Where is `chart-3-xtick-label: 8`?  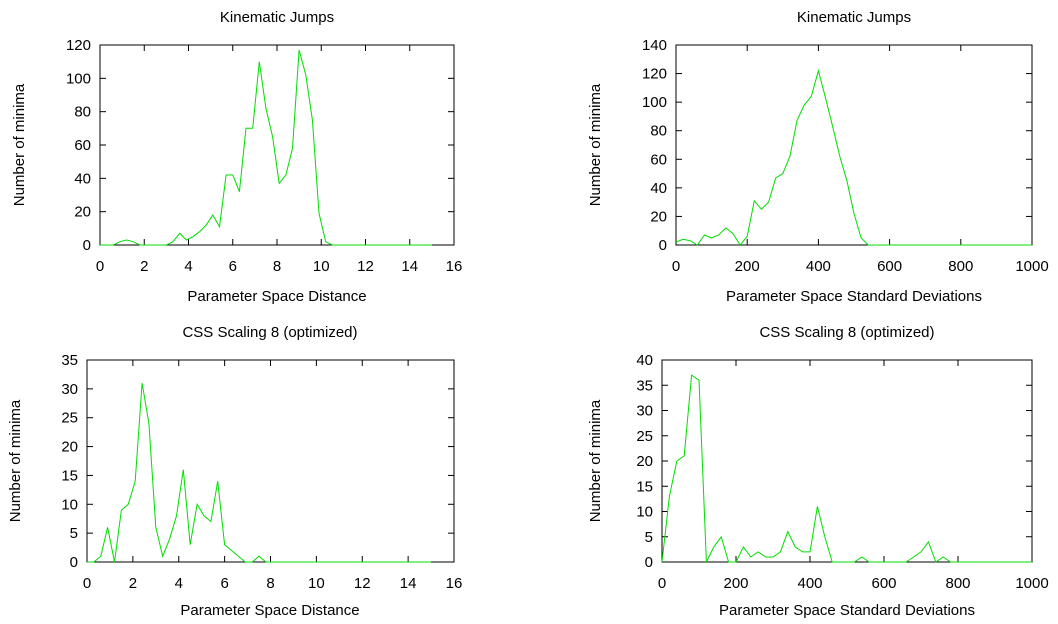
chart-3-xtick-label: 8 is located at coordinates (270, 583).